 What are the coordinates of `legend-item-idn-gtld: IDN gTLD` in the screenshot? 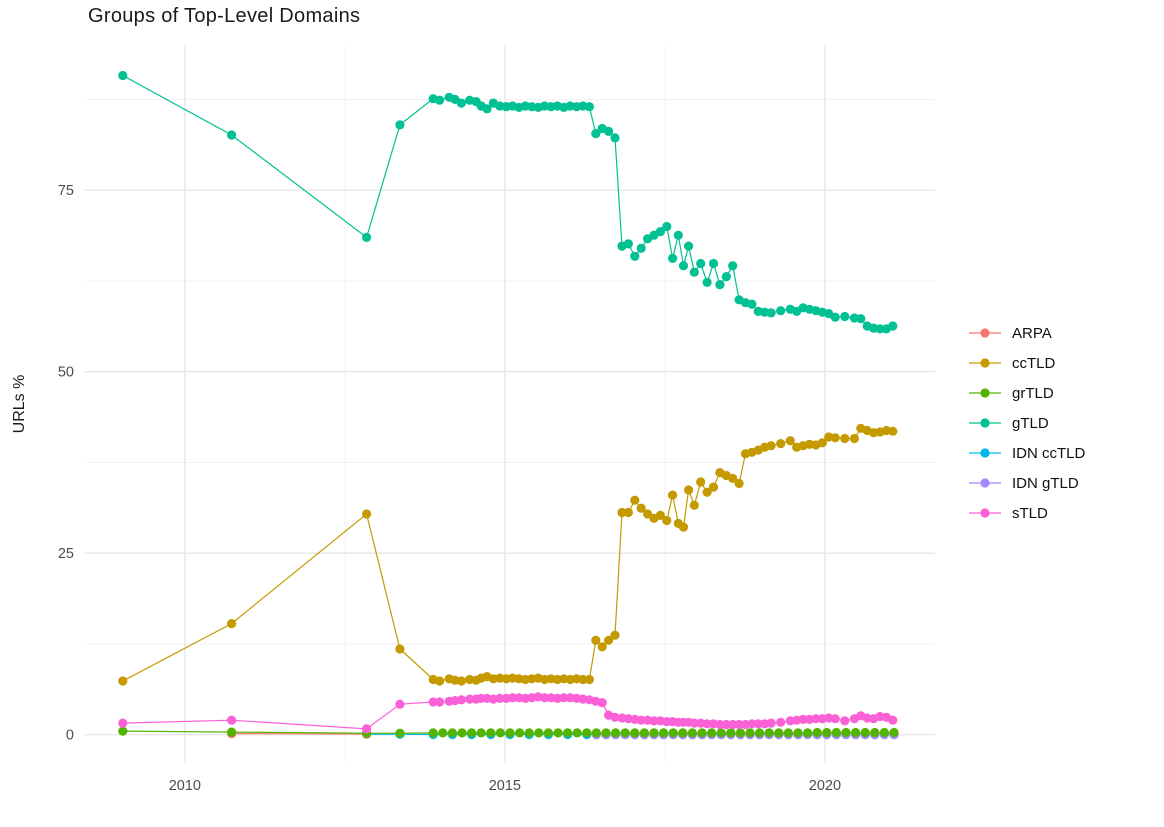 It's located at (1026, 483).